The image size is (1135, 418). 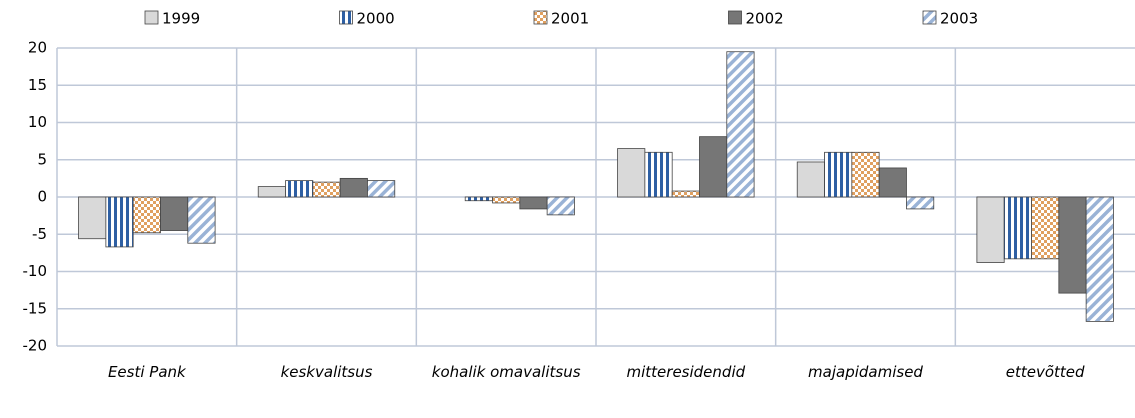 What do you see at coordinates (506, 372) in the screenshot?
I see `x-tick-label: kohalik omavalitsus` at bounding box center [506, 372].